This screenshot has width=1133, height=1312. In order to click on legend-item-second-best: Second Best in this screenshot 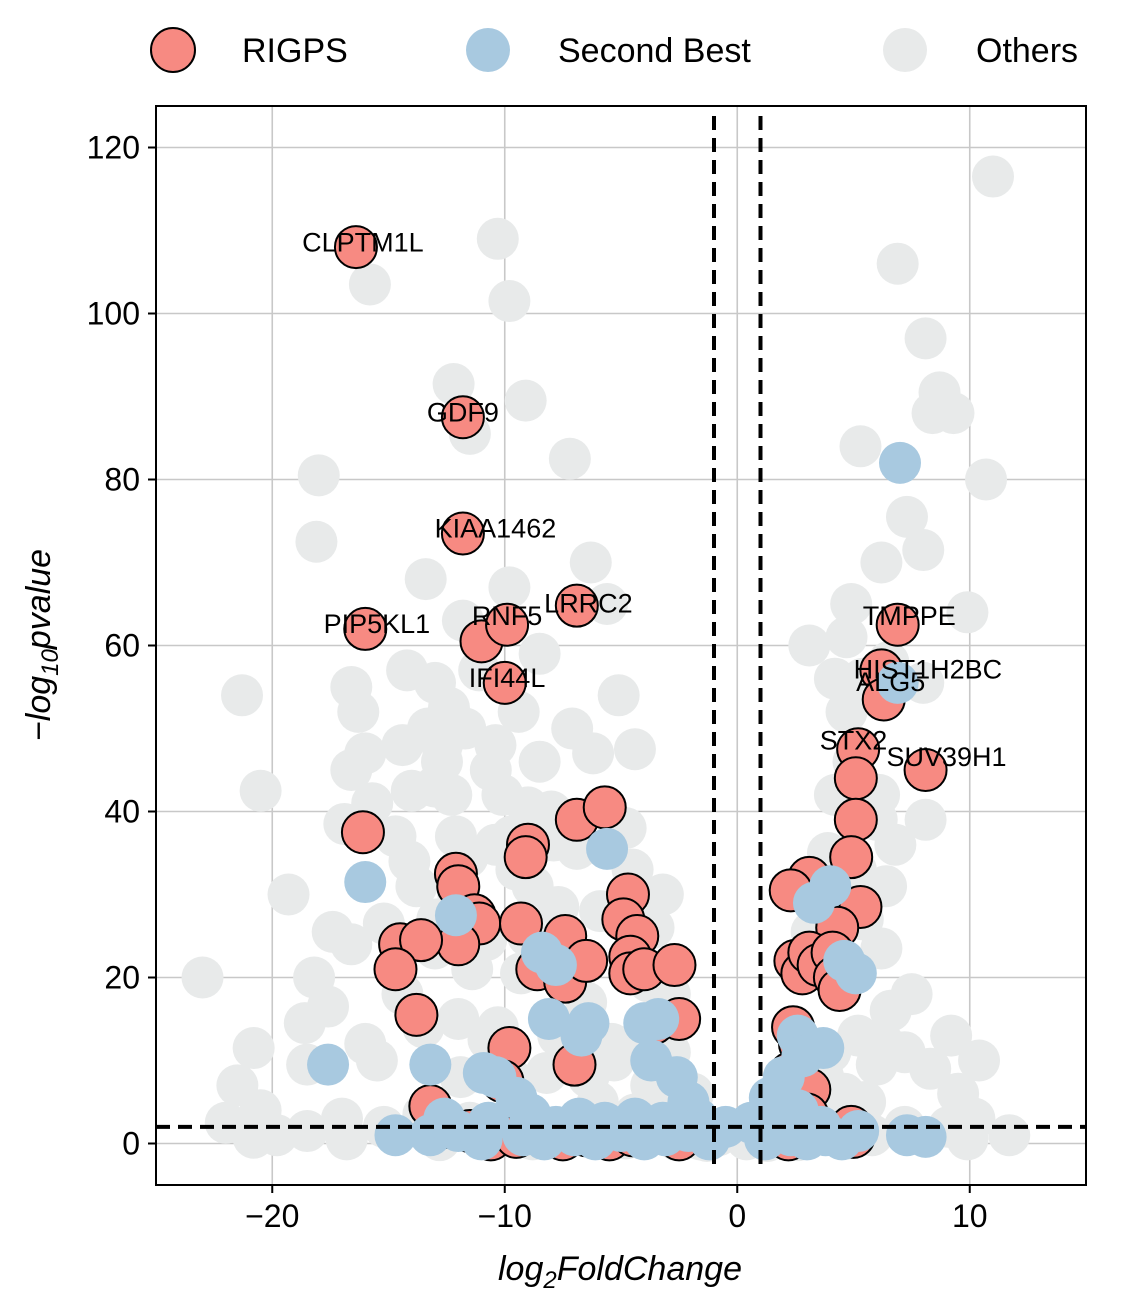, I will do `click(608, 50)`.